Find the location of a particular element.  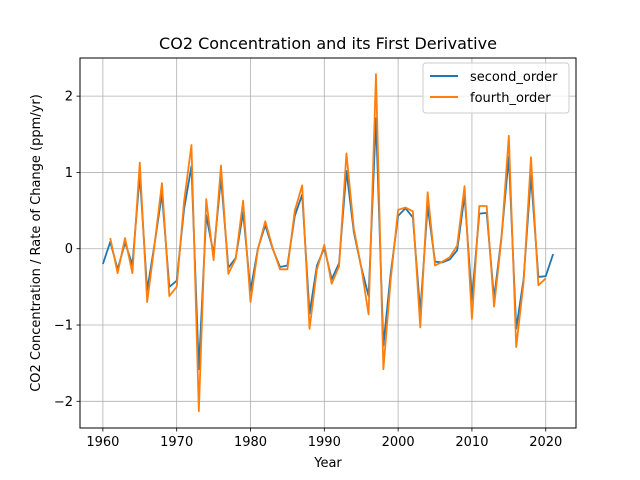

legend: second_order fourth_order is located at coordinates (496, 88).